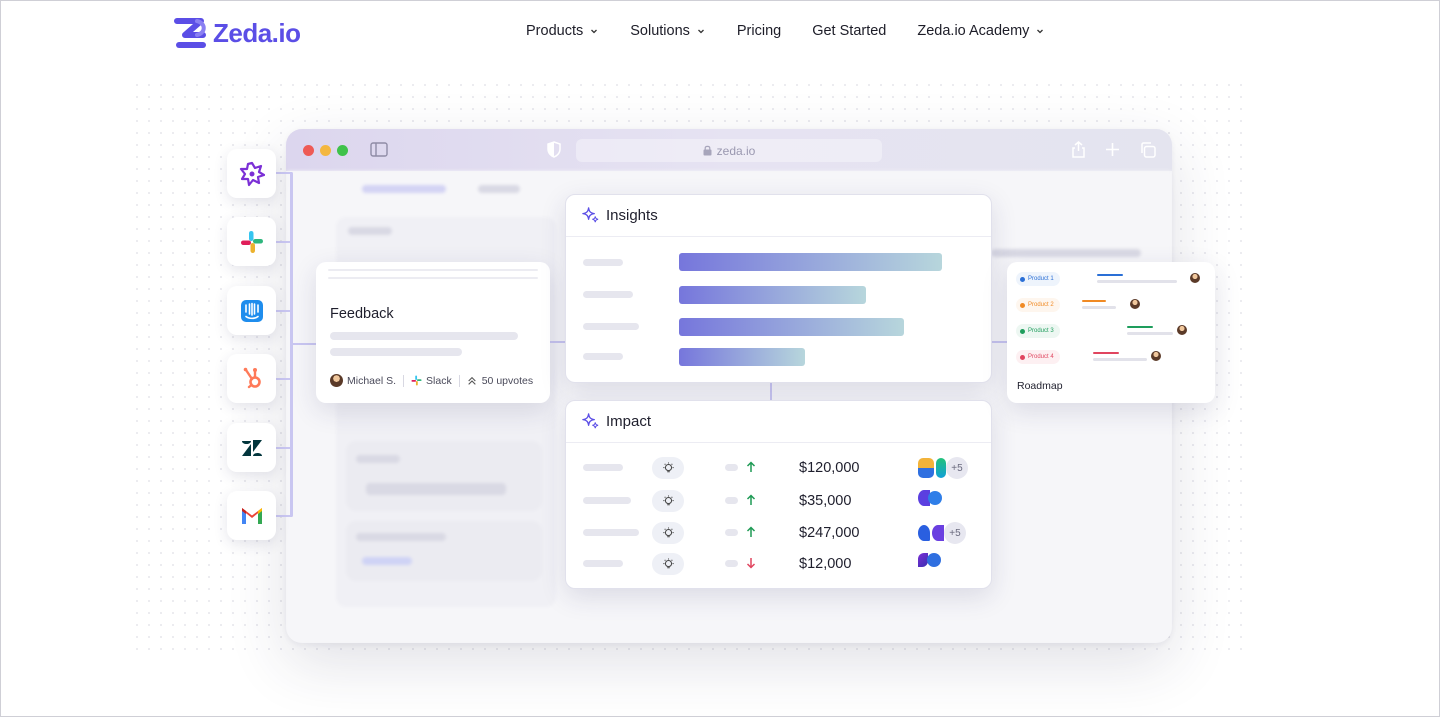  I want to click on integration-tile-zendesk, so click(251, 447).